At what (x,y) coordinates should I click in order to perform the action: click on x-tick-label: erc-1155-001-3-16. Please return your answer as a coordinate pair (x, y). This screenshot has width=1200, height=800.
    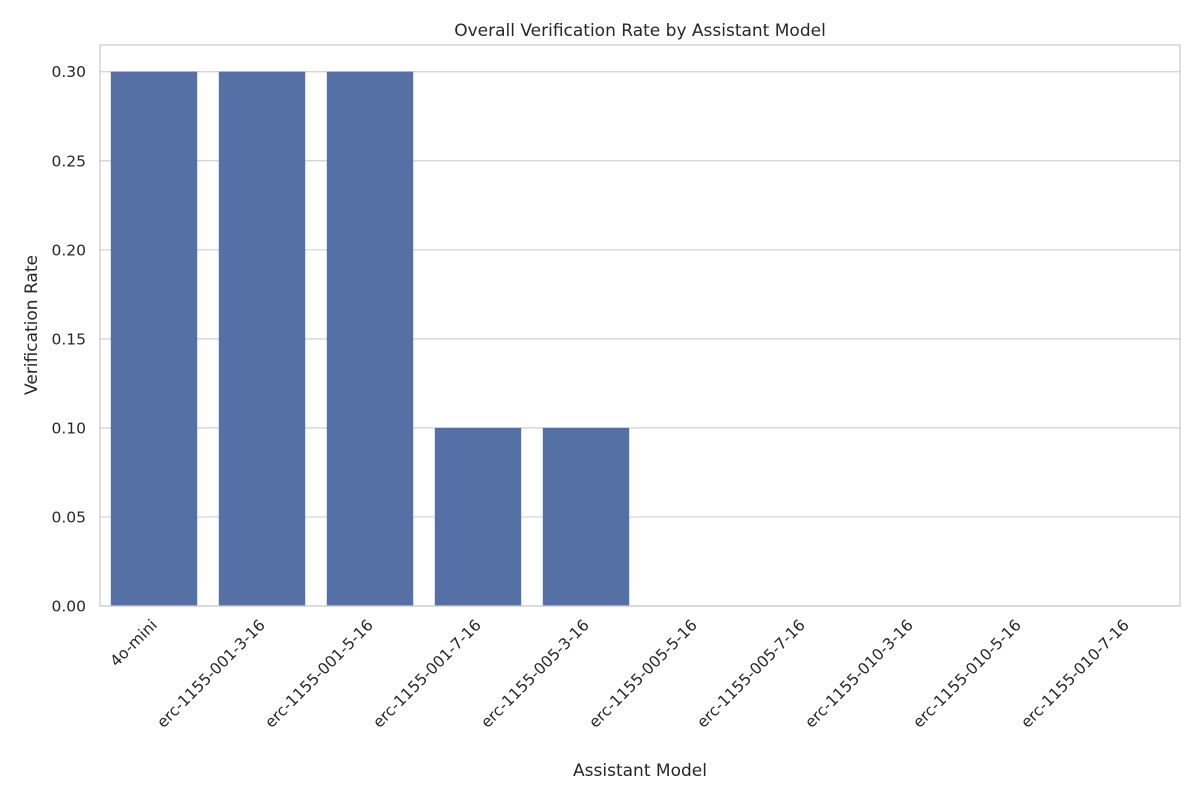
    Looking at the image, I should click on (211, 673).